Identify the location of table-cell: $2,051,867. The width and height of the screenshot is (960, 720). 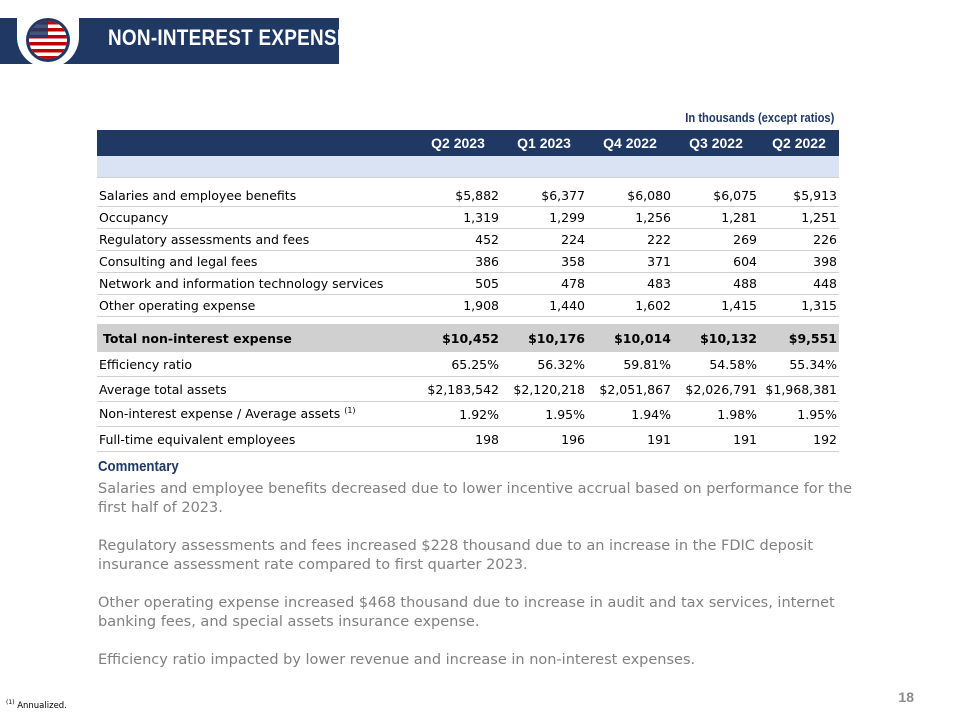
(630, 389).